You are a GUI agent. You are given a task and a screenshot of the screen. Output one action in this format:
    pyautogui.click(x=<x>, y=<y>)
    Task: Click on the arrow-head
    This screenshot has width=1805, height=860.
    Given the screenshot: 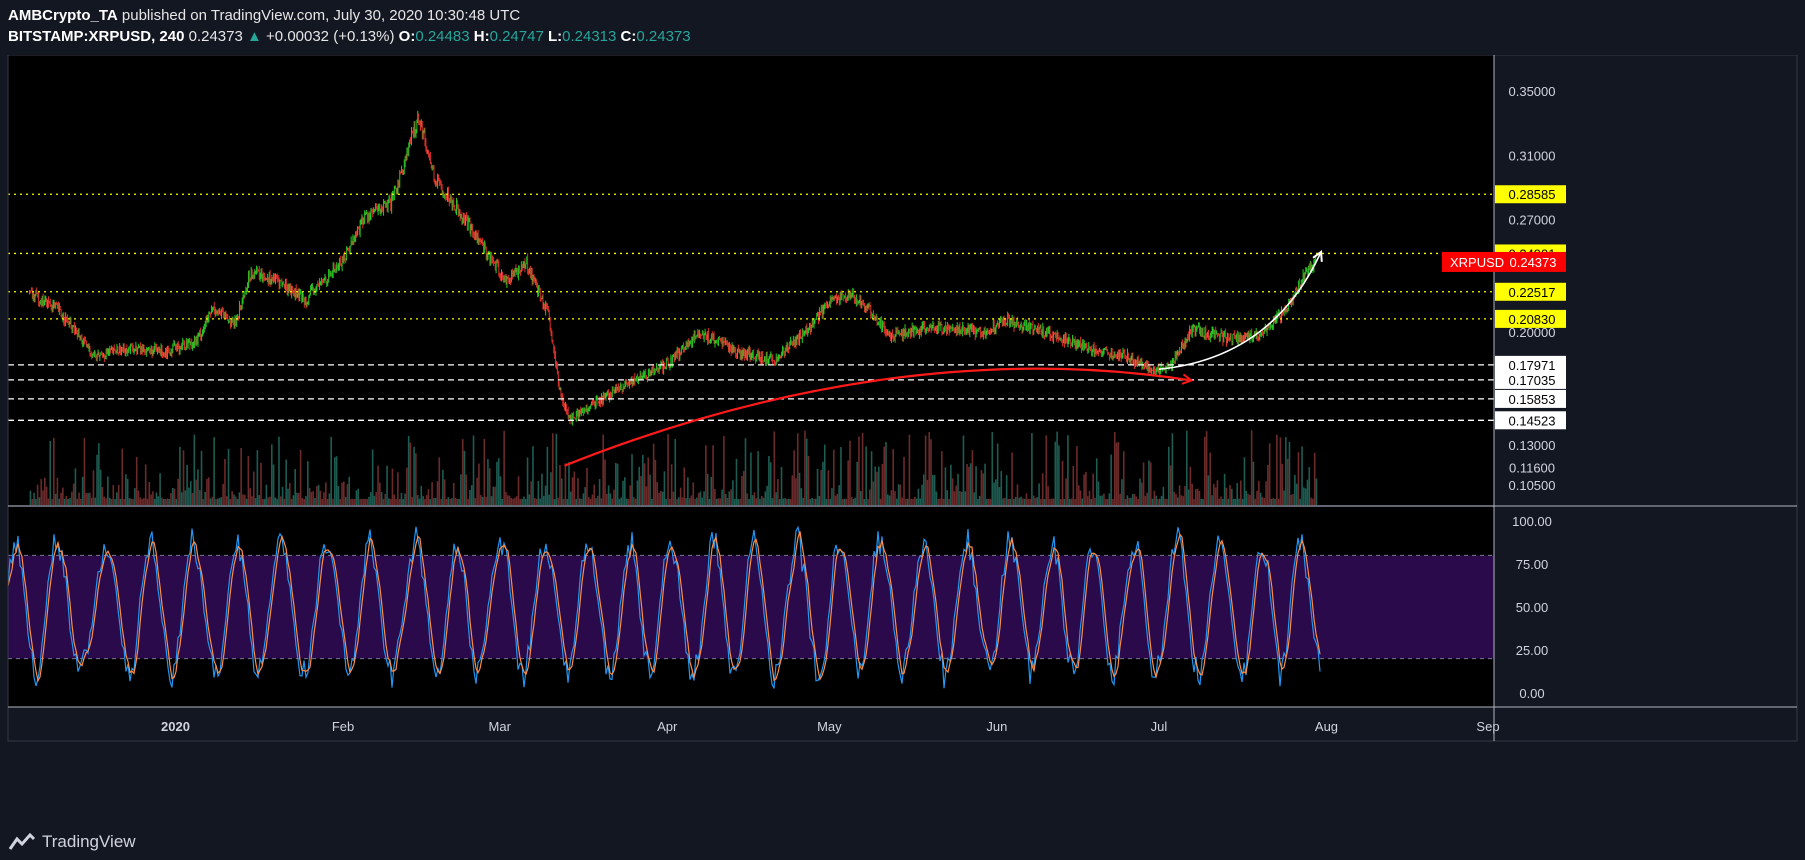 What is the action you would take?
    pyautogui.click(x=1187, y=379)
    